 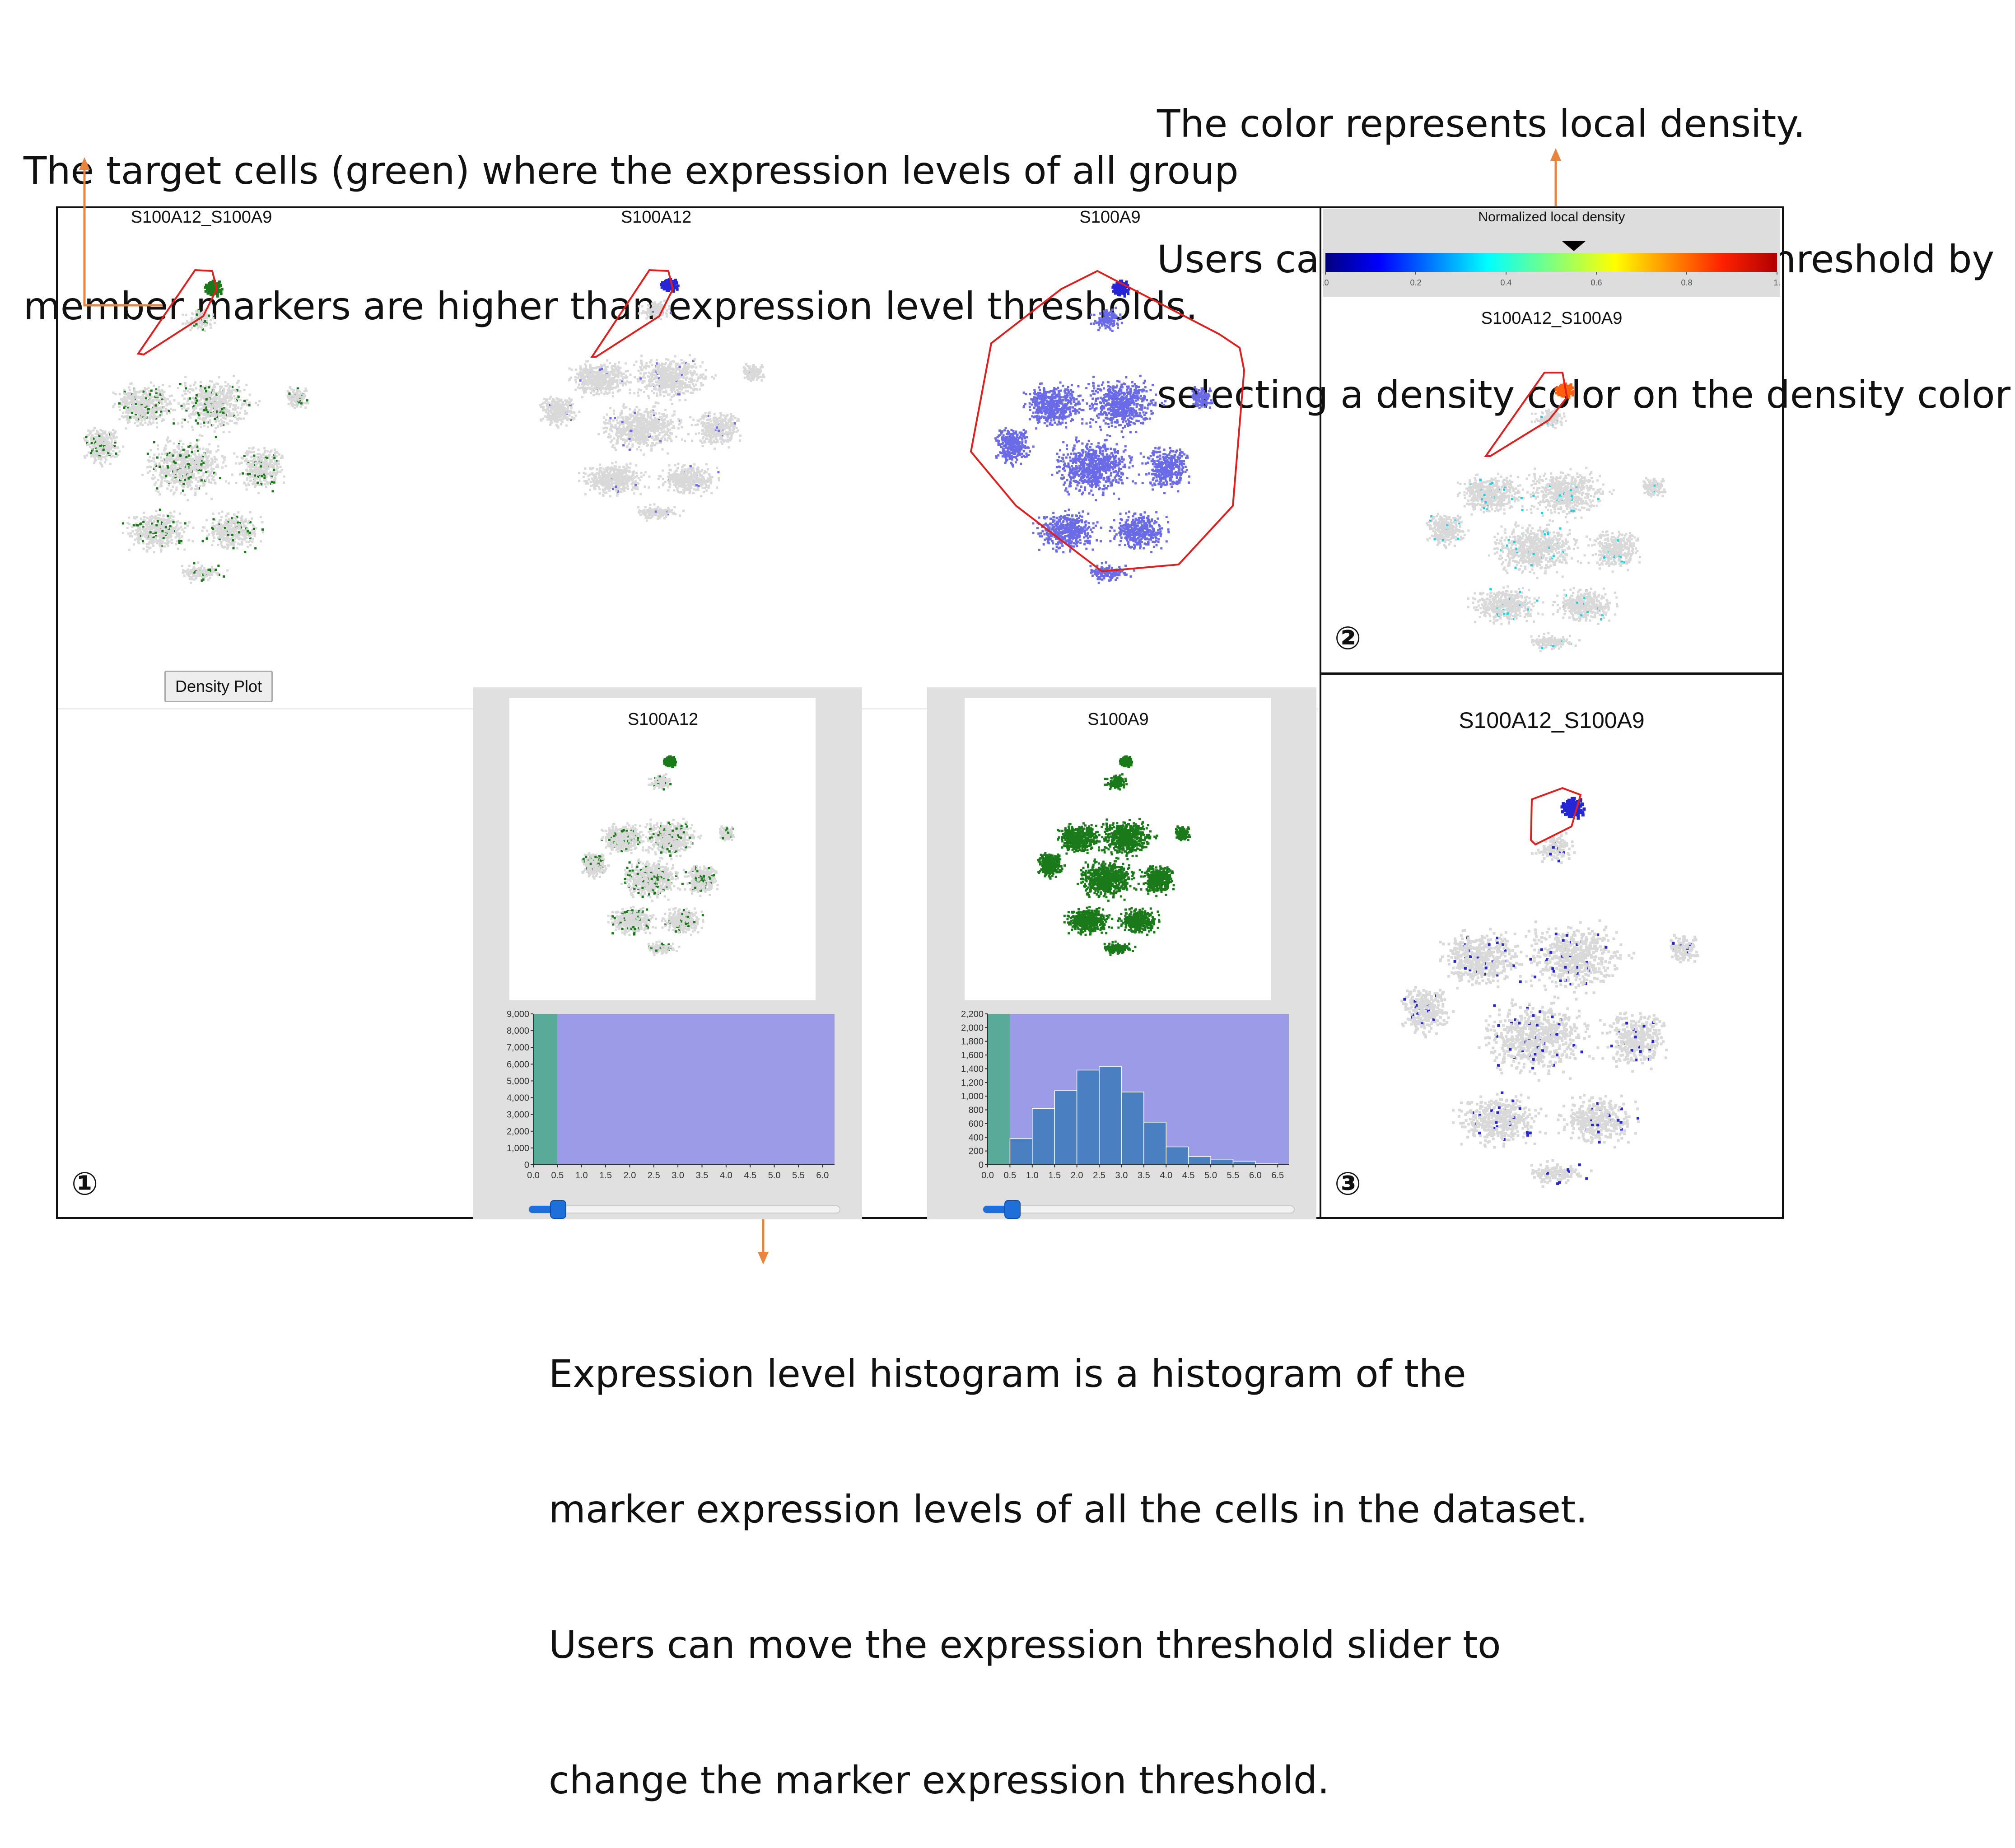 What do you see at coordinates (518, 1031) in the screenshot?
I see `histogram-y-tick-label: 8,000` at bounding box center [518, 1031].